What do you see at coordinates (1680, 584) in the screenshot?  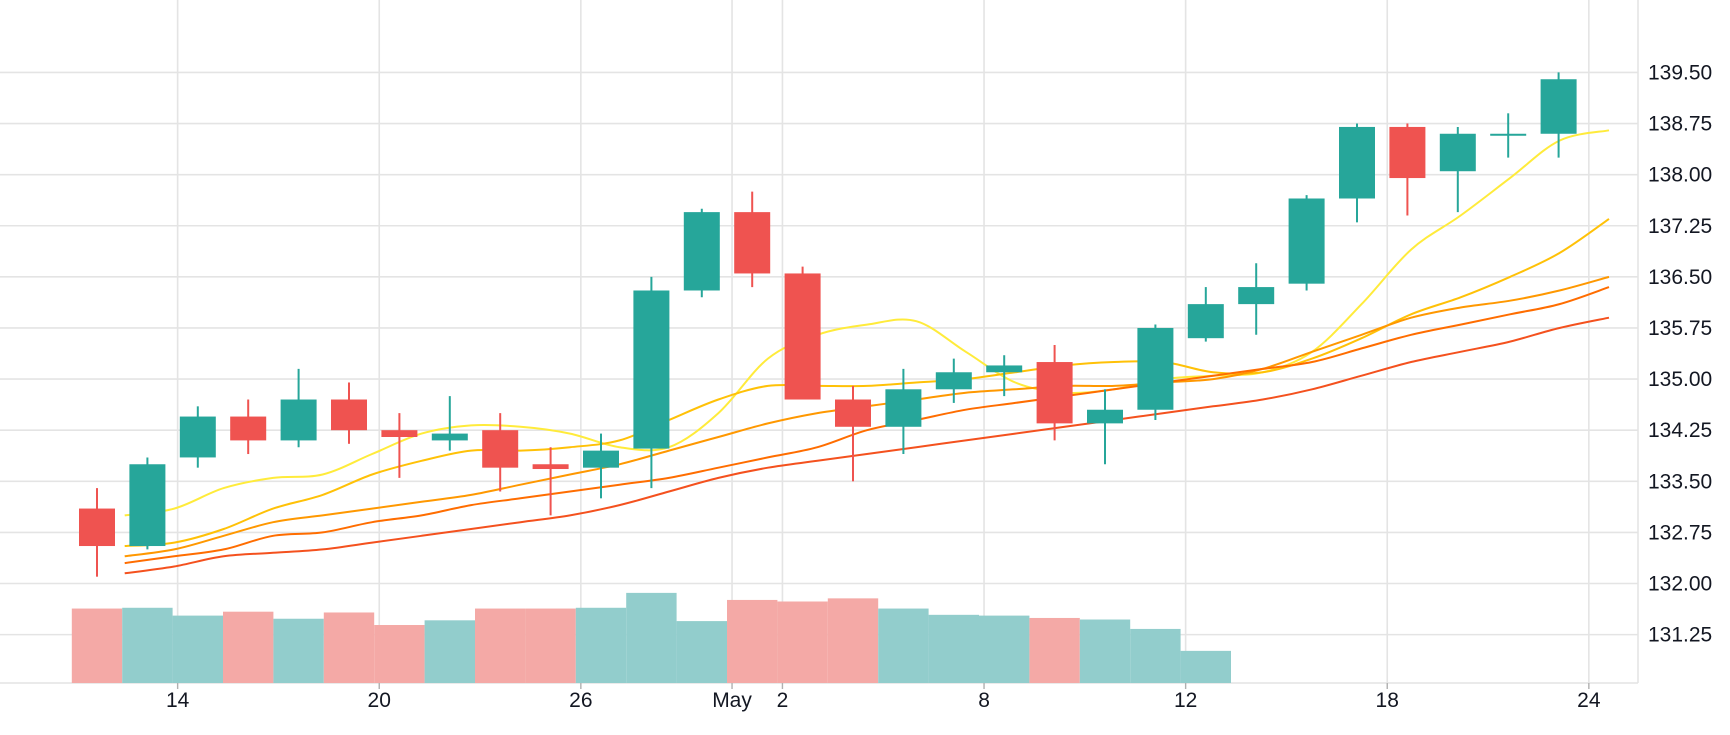 I see `y-tick-label: 132.00` at bounding box center [1680, 584].